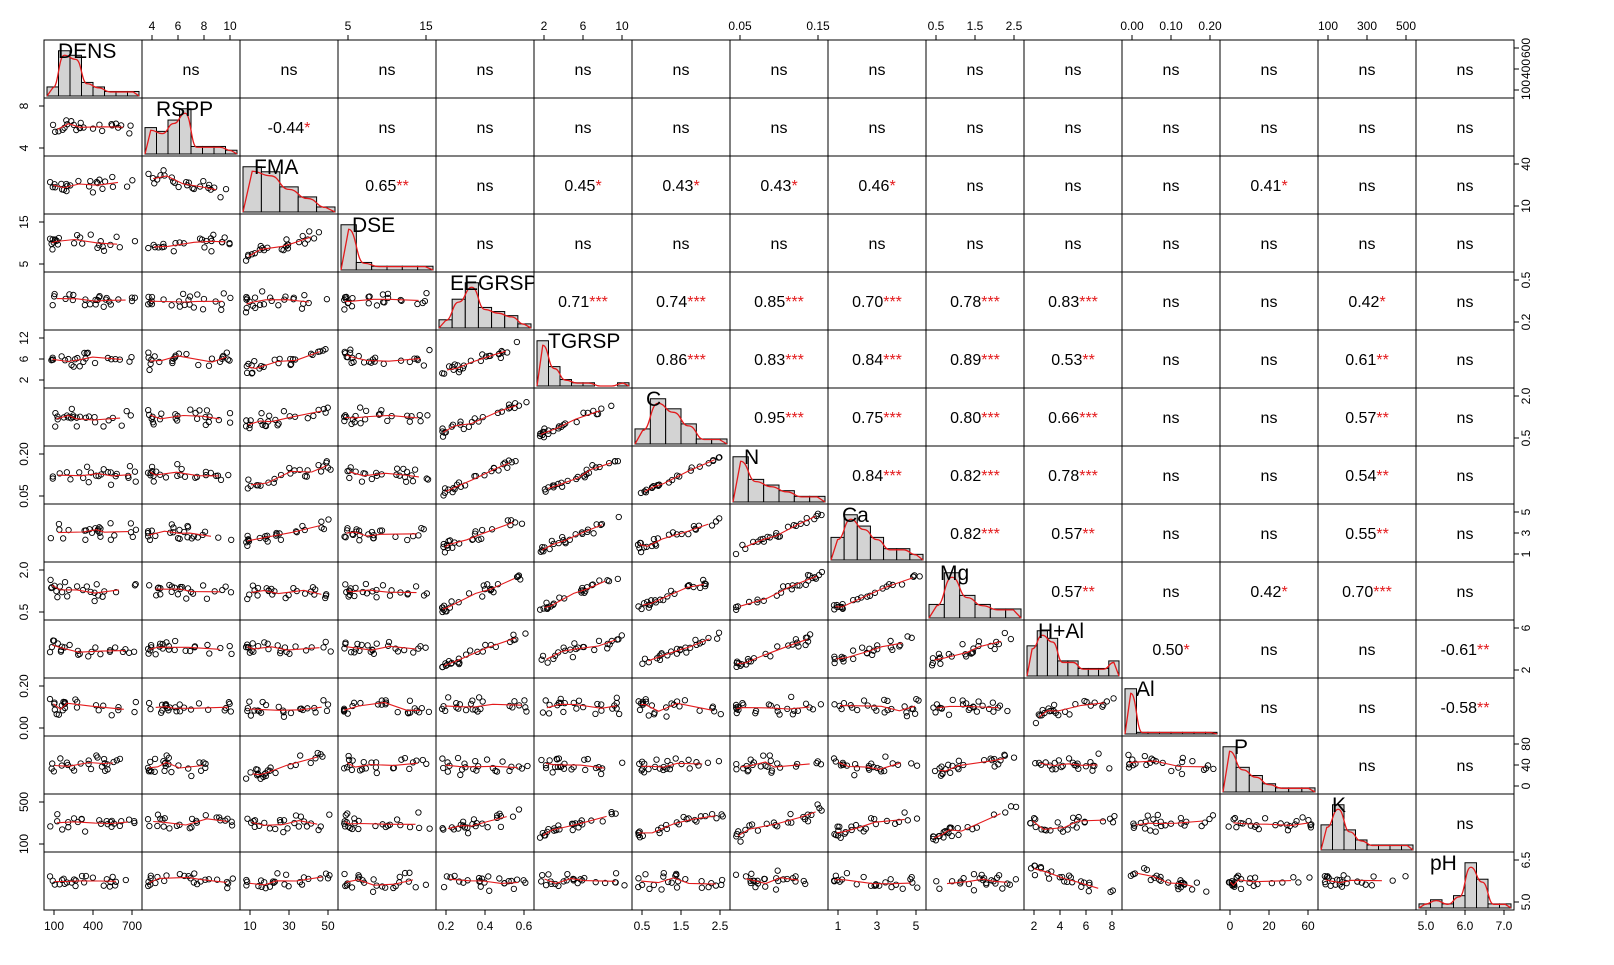 This screenshot has width=1614, height=965. I want to click on cell-P-C, so click(681, 765).